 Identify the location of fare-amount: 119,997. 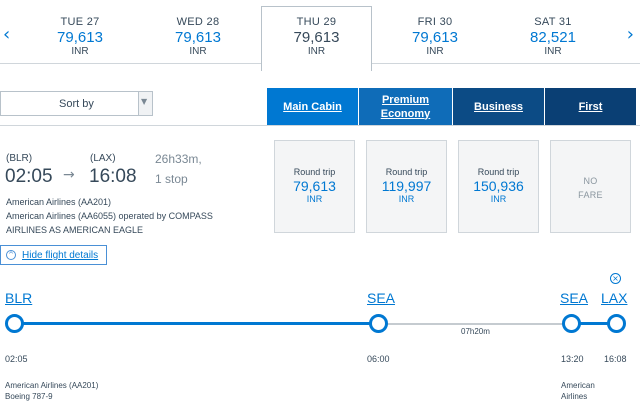
(406, 186).